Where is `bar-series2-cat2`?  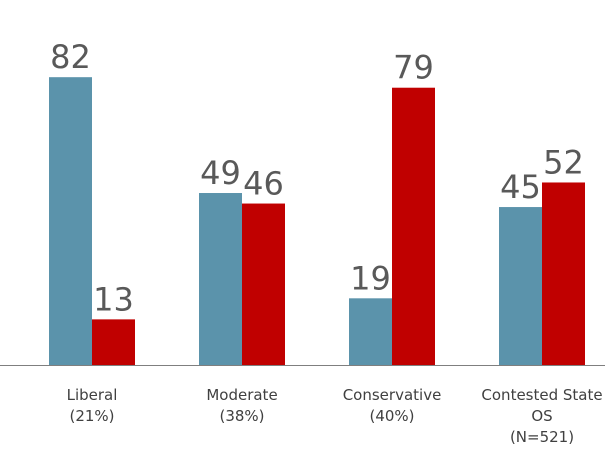
bar-series2-cat2 is located at coordinates (263, 284).